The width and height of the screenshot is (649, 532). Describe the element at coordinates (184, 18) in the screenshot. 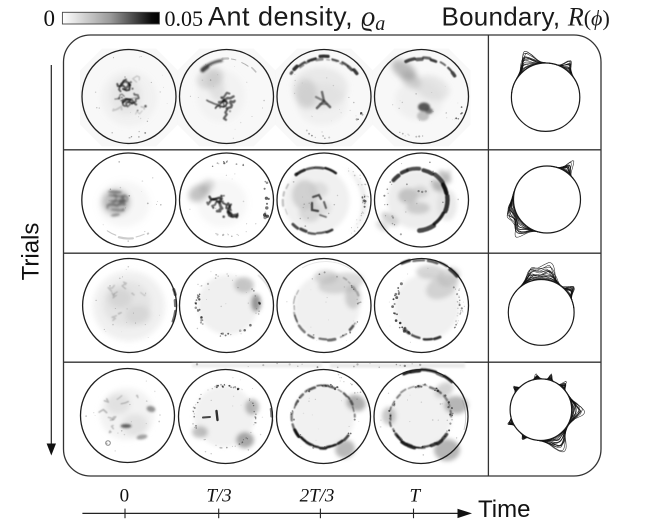

I see `svg-text: 0.05` at that location.